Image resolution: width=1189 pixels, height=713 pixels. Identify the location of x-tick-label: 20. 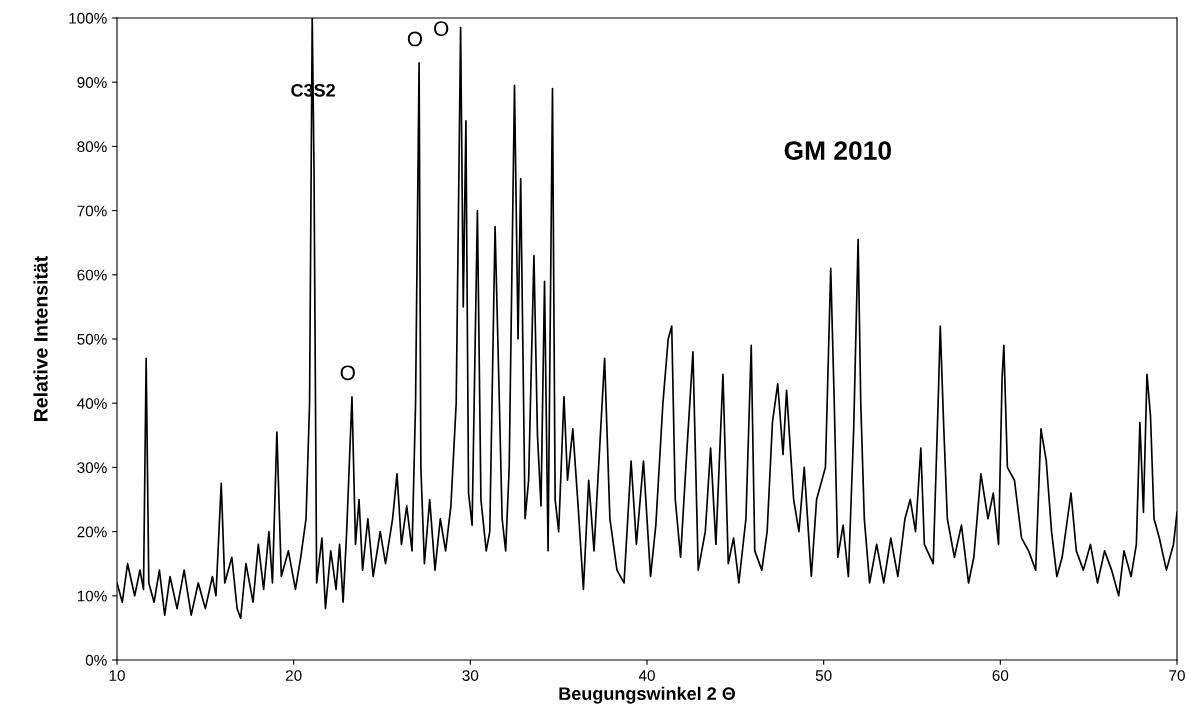
(293, 675).